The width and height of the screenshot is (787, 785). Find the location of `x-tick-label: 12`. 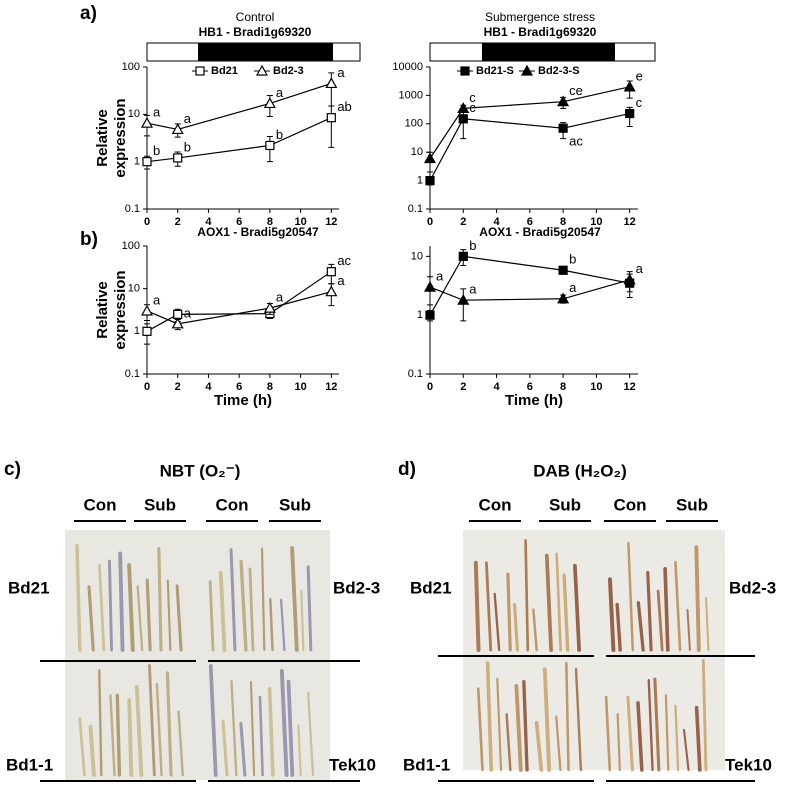

x-tick-label: 12 is located at coordinates (630, 387).